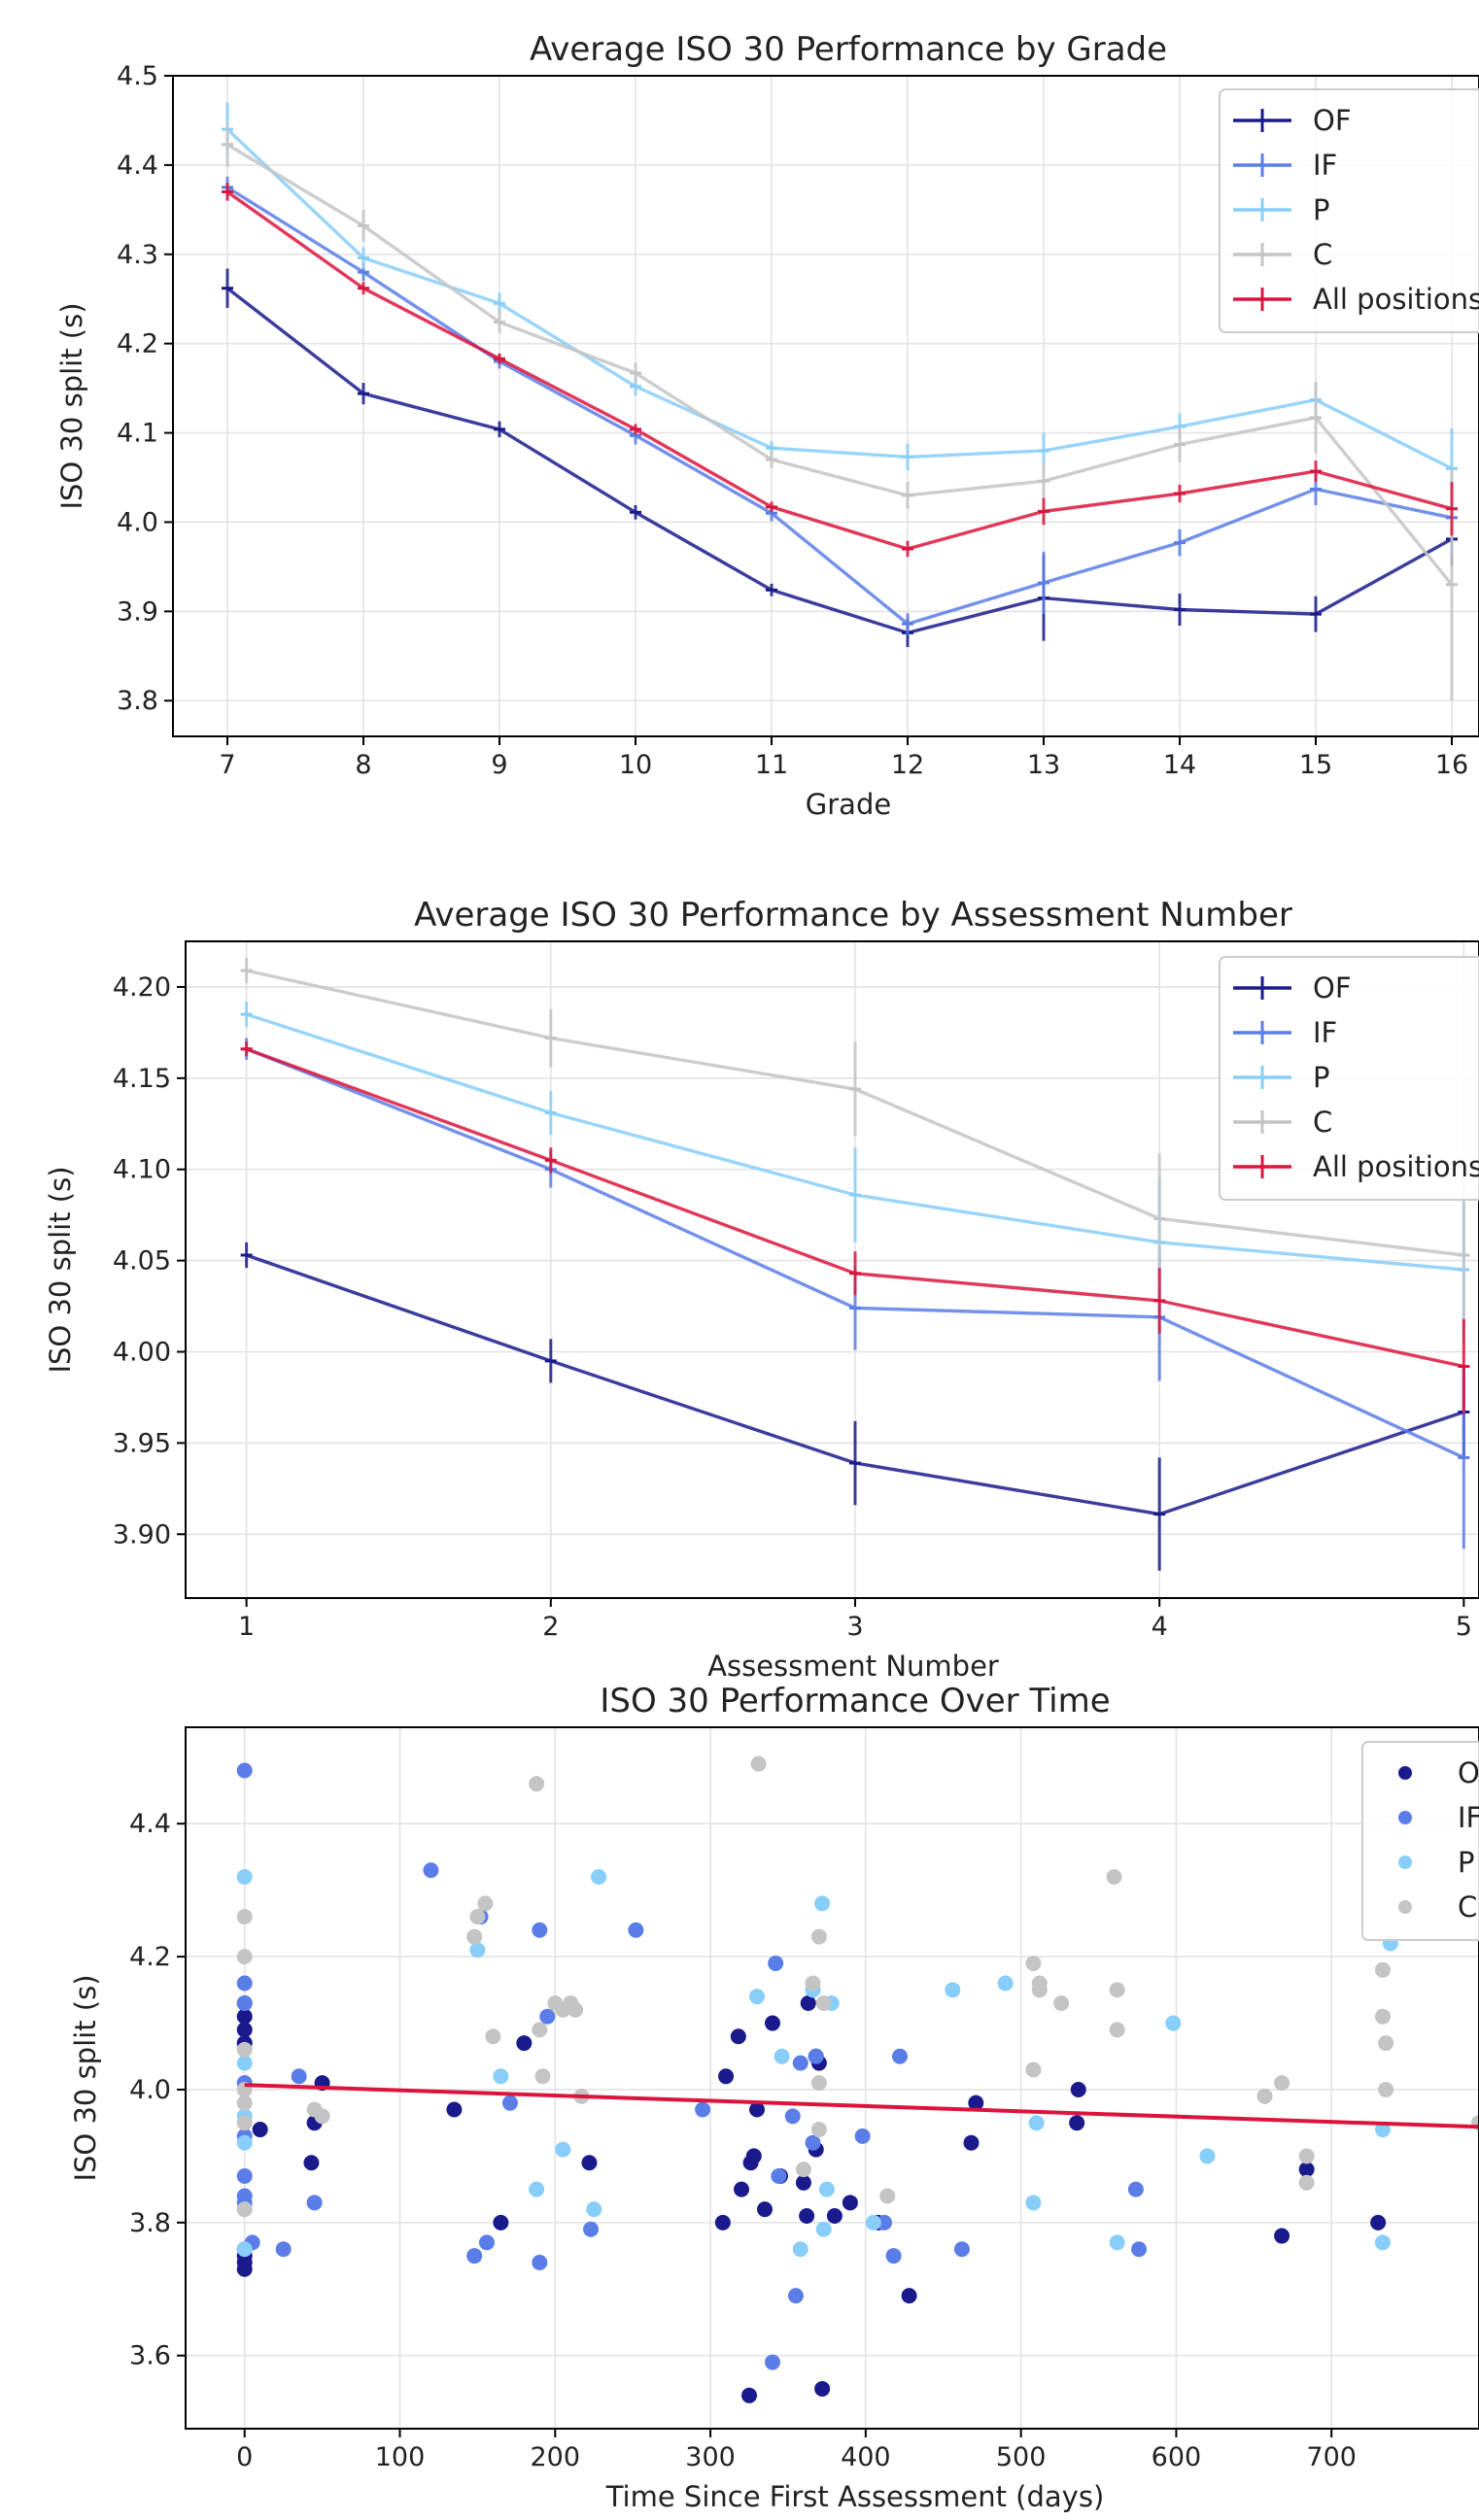  I want to click on legend-item-if: IF, so click(1438, 1817).